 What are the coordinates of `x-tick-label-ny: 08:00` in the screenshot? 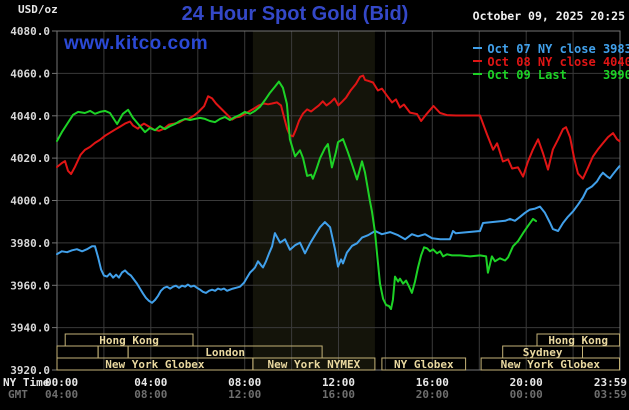 It's located at (244, 382).